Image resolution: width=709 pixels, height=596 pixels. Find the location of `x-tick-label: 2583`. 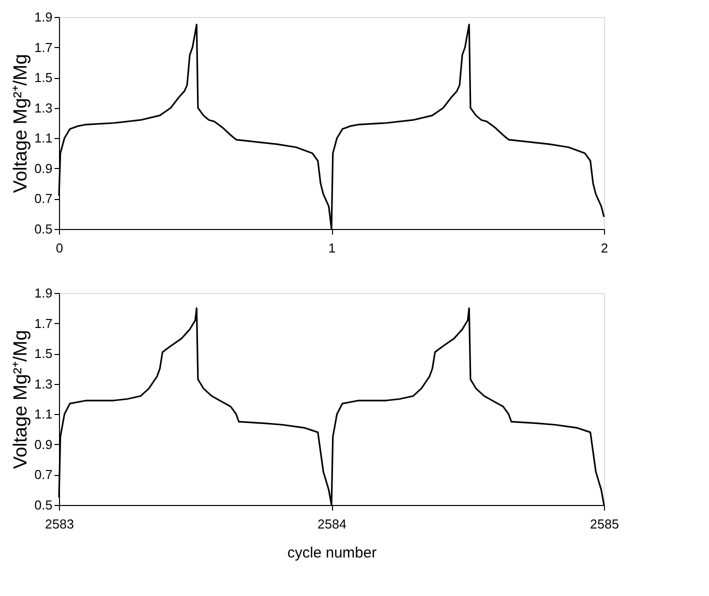

x-tick-label: 2583 is located at coordinates (59, 524).